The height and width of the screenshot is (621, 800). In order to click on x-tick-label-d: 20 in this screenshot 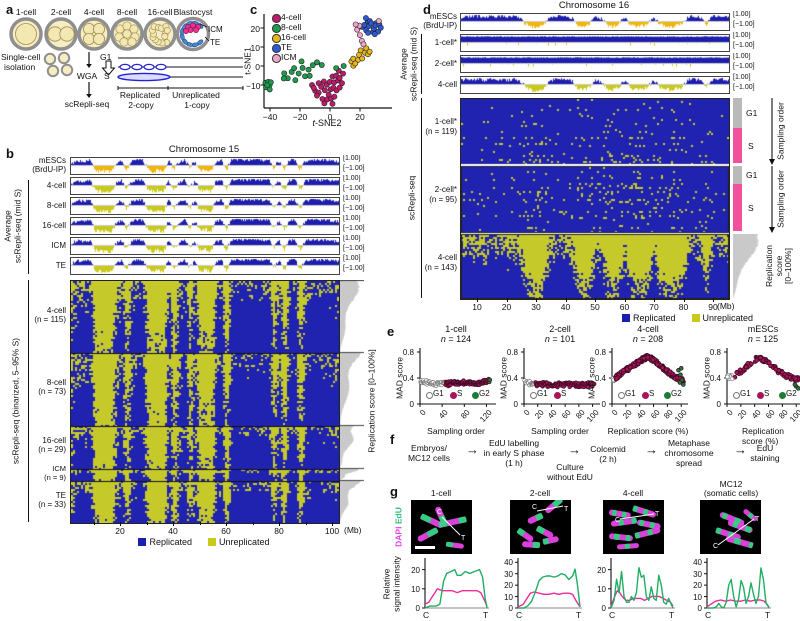, I will do `click(506, 307)`.